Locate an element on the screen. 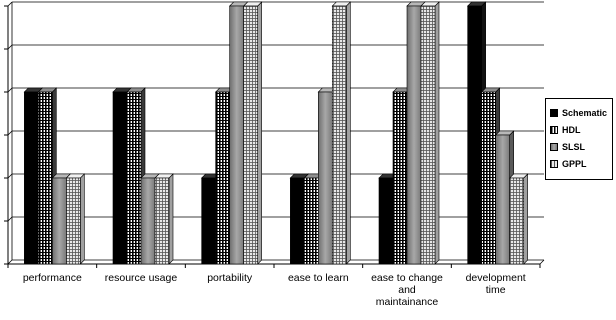  x-tick-label: resource usage is located at coordinates (141, 278).